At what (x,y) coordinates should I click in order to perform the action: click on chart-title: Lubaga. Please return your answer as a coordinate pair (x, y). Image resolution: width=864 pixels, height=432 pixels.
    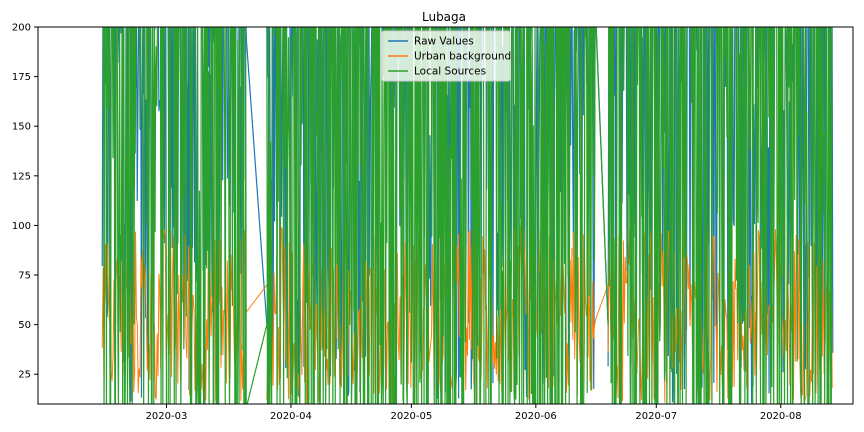
    Looking at the image, I should click on (444, 17).